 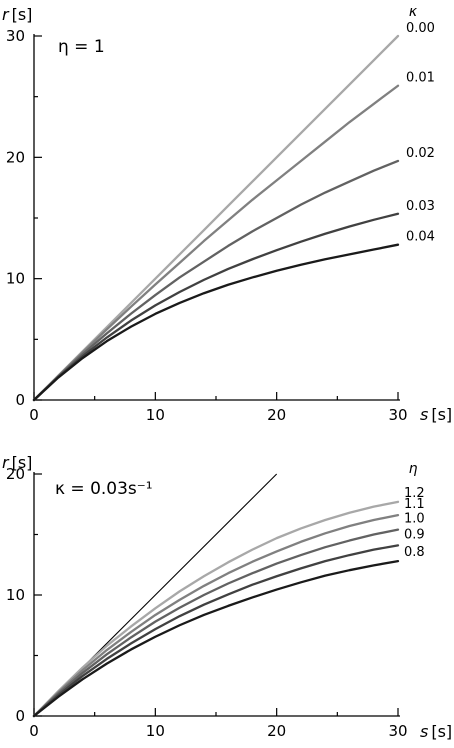 I want to click on series-label: 0.9, so click(x=414, y=534).